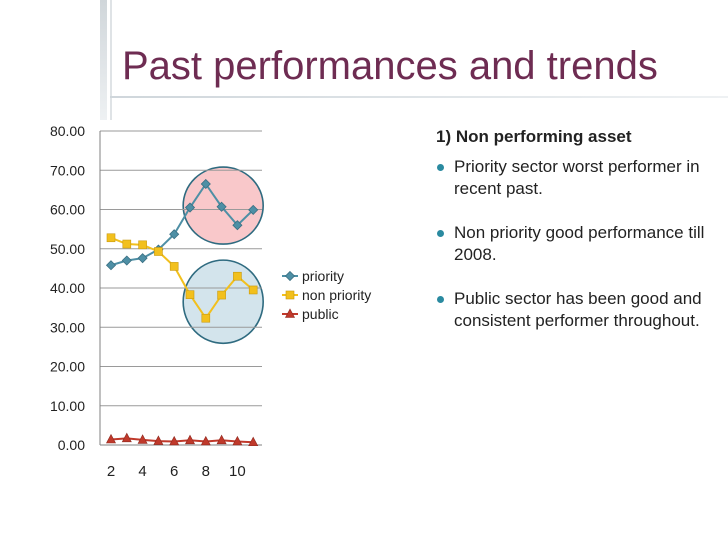 Image resolution: width=728 pixels, height=546 pixels. I want to click on title-accent-line, so click(111, 60).